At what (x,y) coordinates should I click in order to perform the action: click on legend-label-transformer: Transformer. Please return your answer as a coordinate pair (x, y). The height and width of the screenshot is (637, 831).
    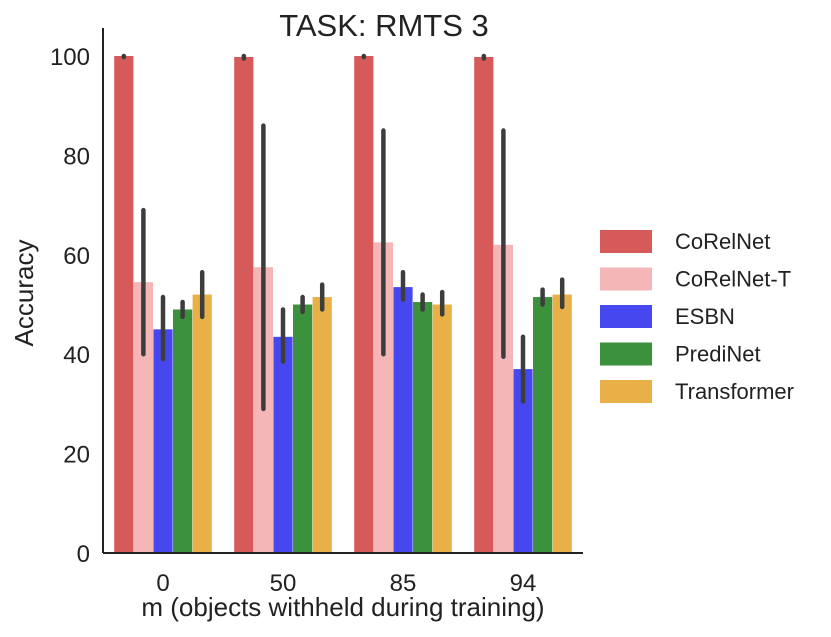
    Looking at the image, I should click on (734, 391).